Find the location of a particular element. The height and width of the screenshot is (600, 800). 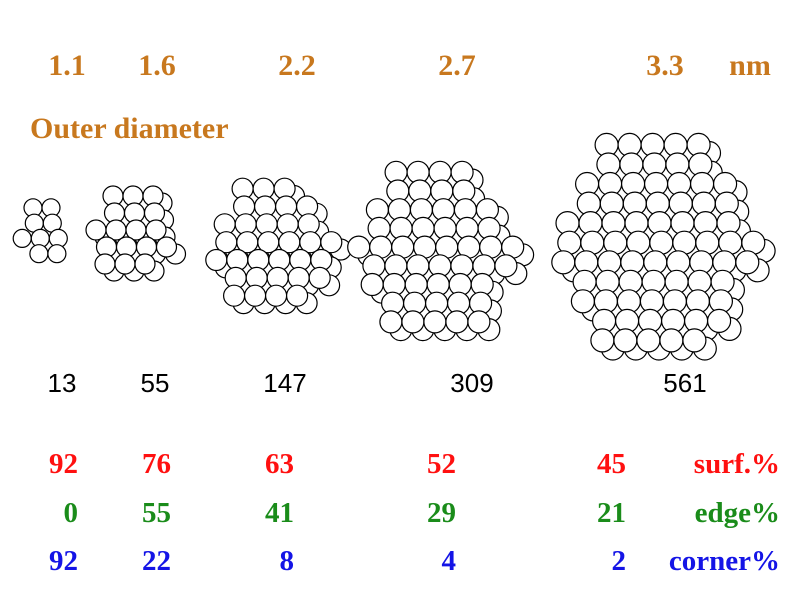

surface-value: 92 is located at coordinates (63, 464).